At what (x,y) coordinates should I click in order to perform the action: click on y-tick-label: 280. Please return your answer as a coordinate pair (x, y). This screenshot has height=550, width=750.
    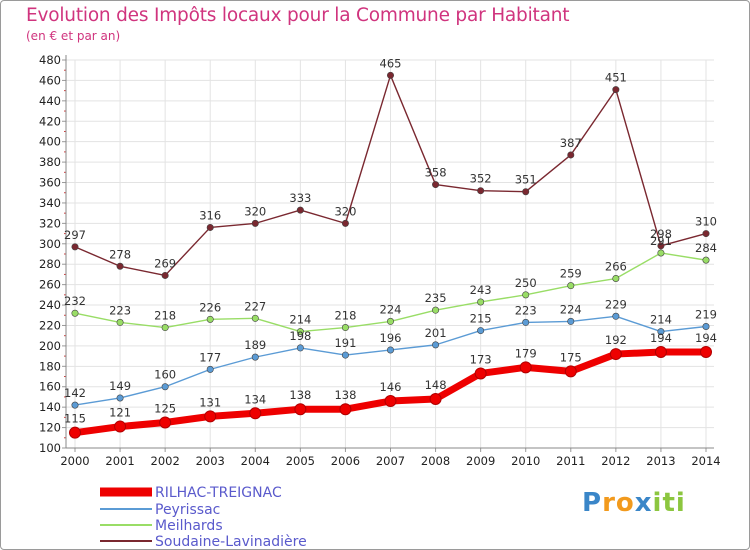
    Looking at the image, I should click on (50, 264).